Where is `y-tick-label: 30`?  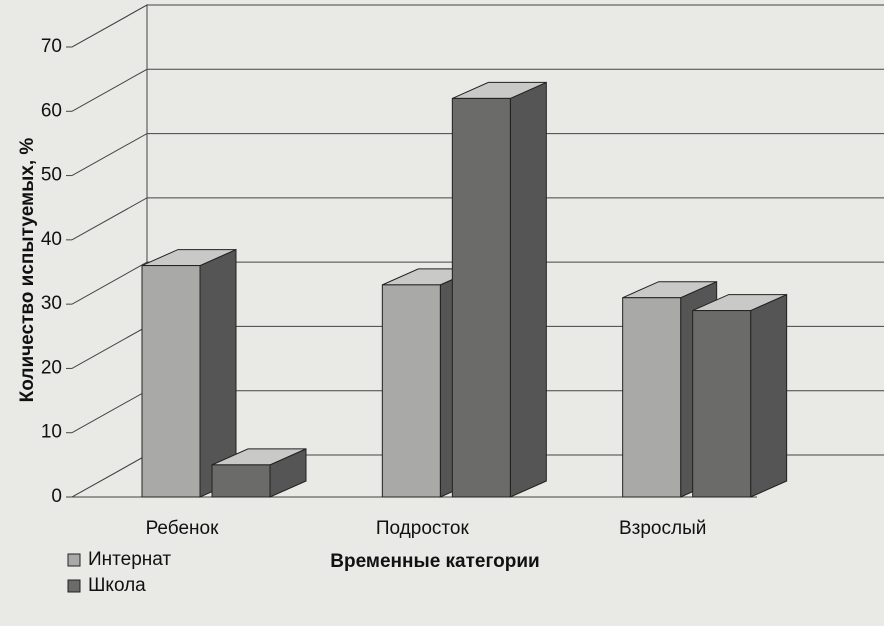
y-tick-label: 30 is located at coordinates (51, 303).